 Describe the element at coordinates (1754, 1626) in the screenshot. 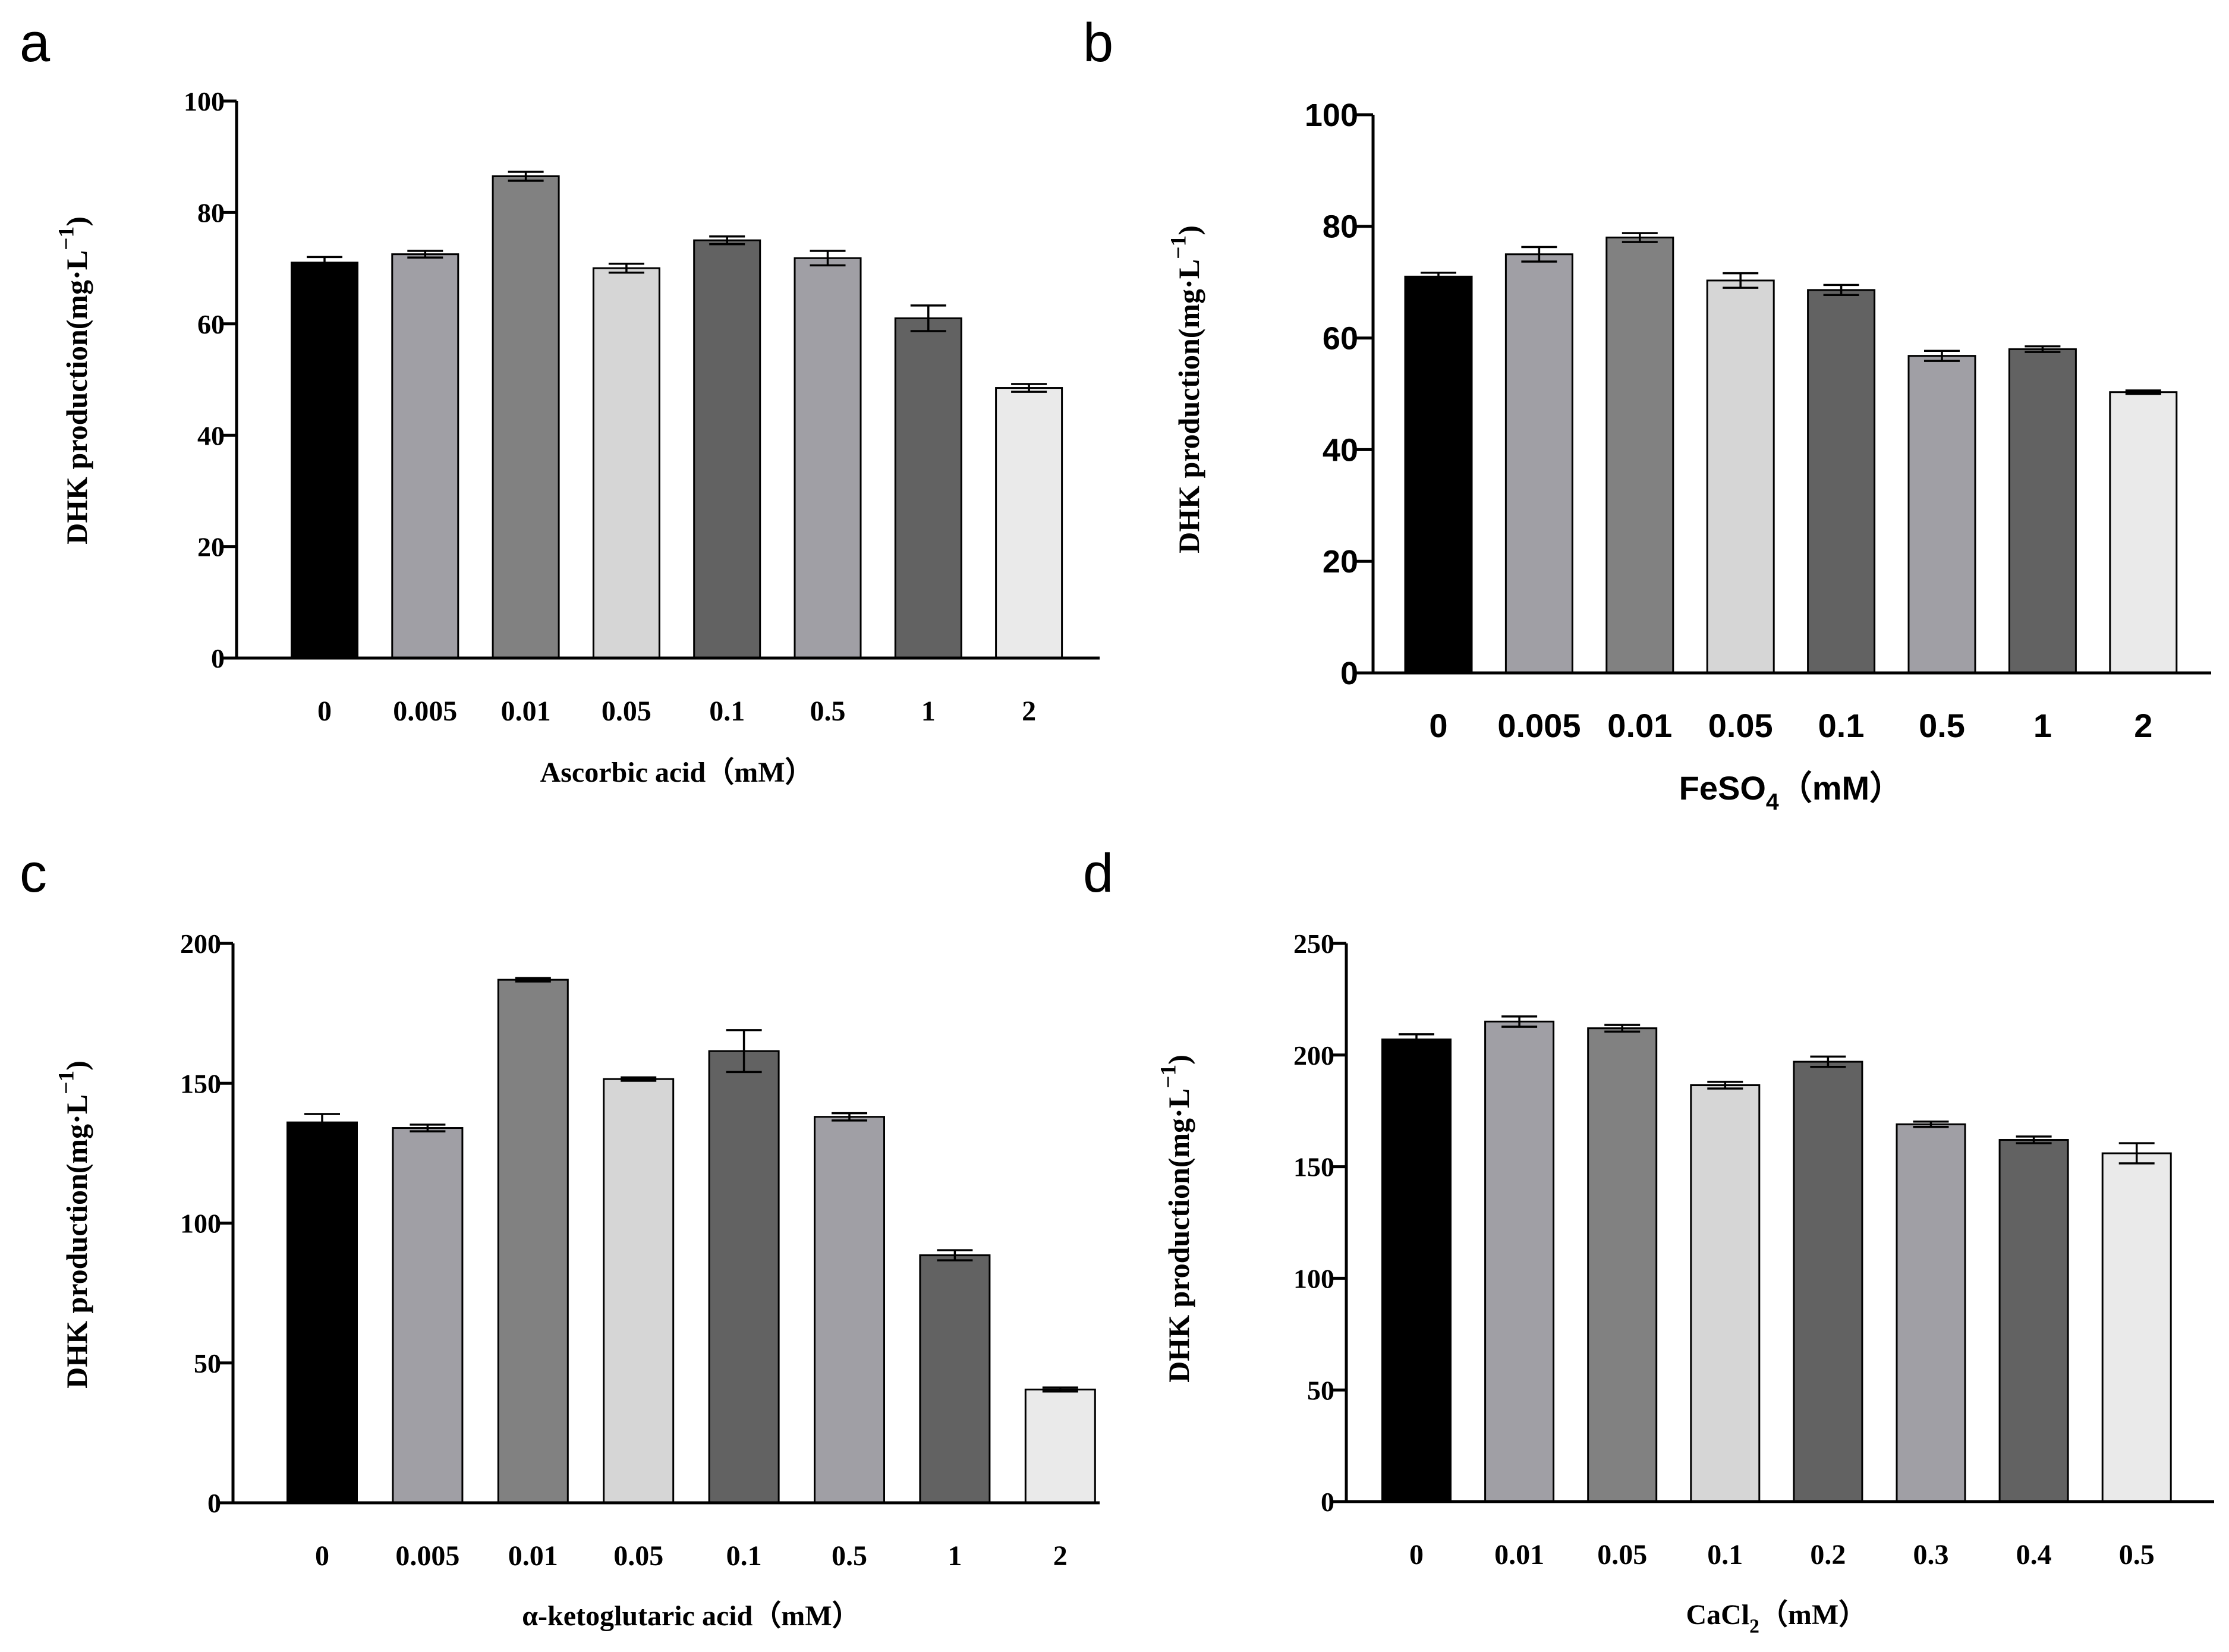

I see `x-axis-title-subscript: 2` at that location.